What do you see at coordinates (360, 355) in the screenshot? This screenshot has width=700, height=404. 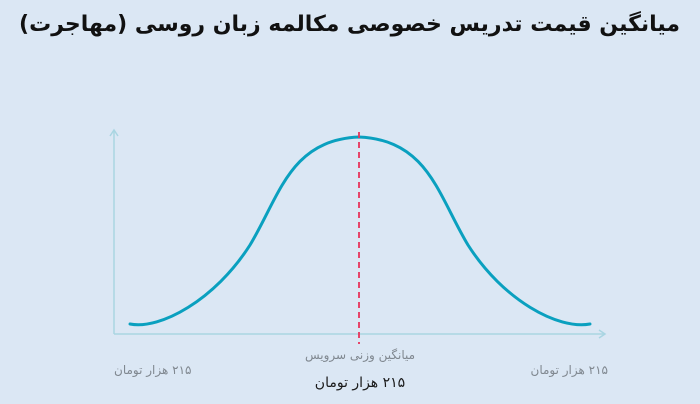 I see `mean-label: میانگین وزنی سرویس` at bounding box center [360, 355].